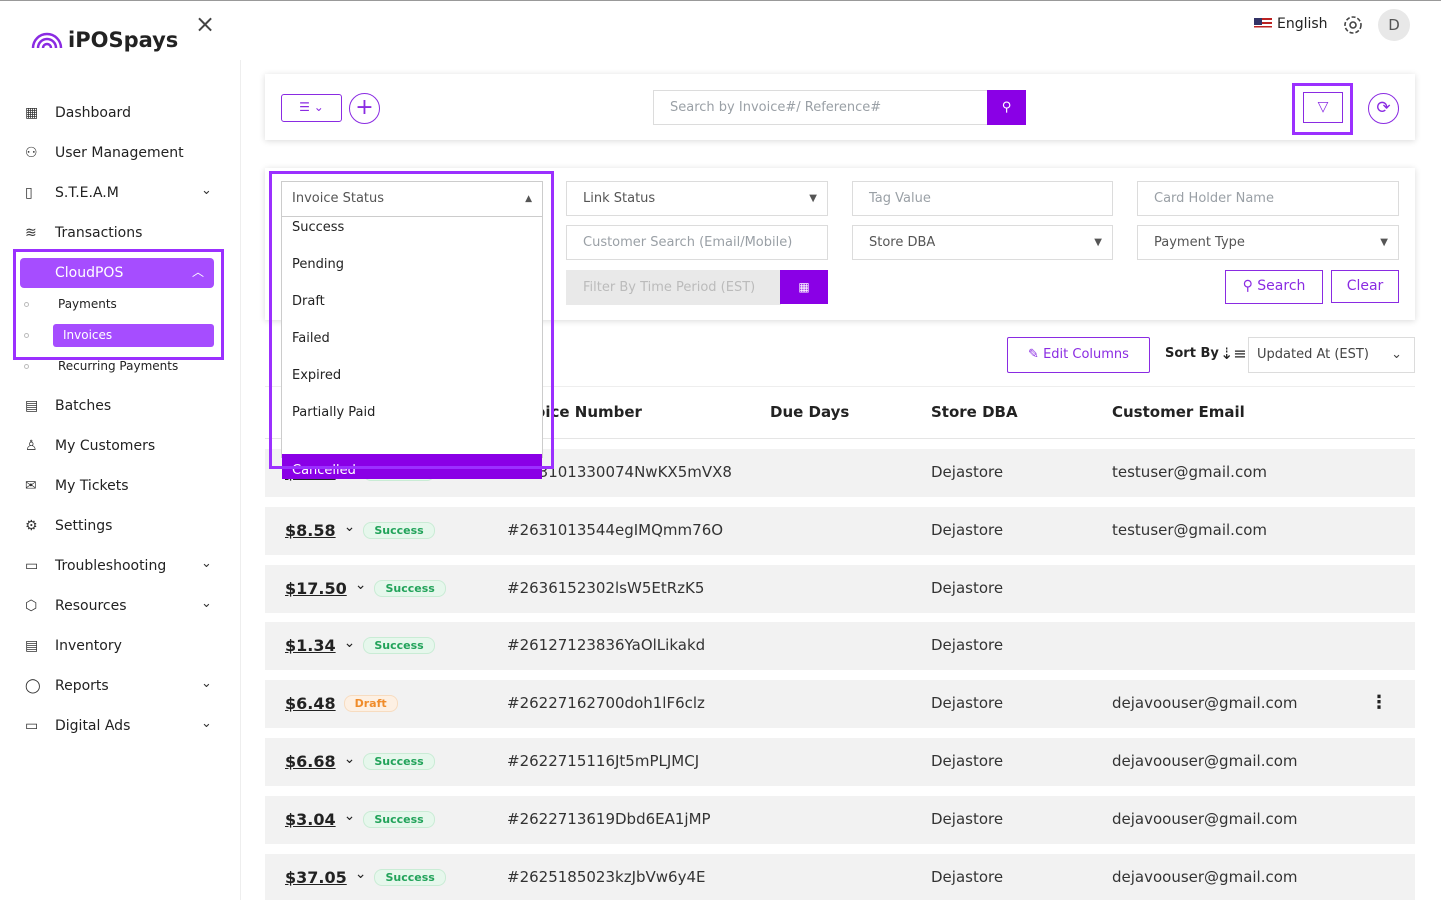  What do you see at coordinates (619, 198) in the screenshot?
I see `label: Link Status` at bounding box center [619, 198].